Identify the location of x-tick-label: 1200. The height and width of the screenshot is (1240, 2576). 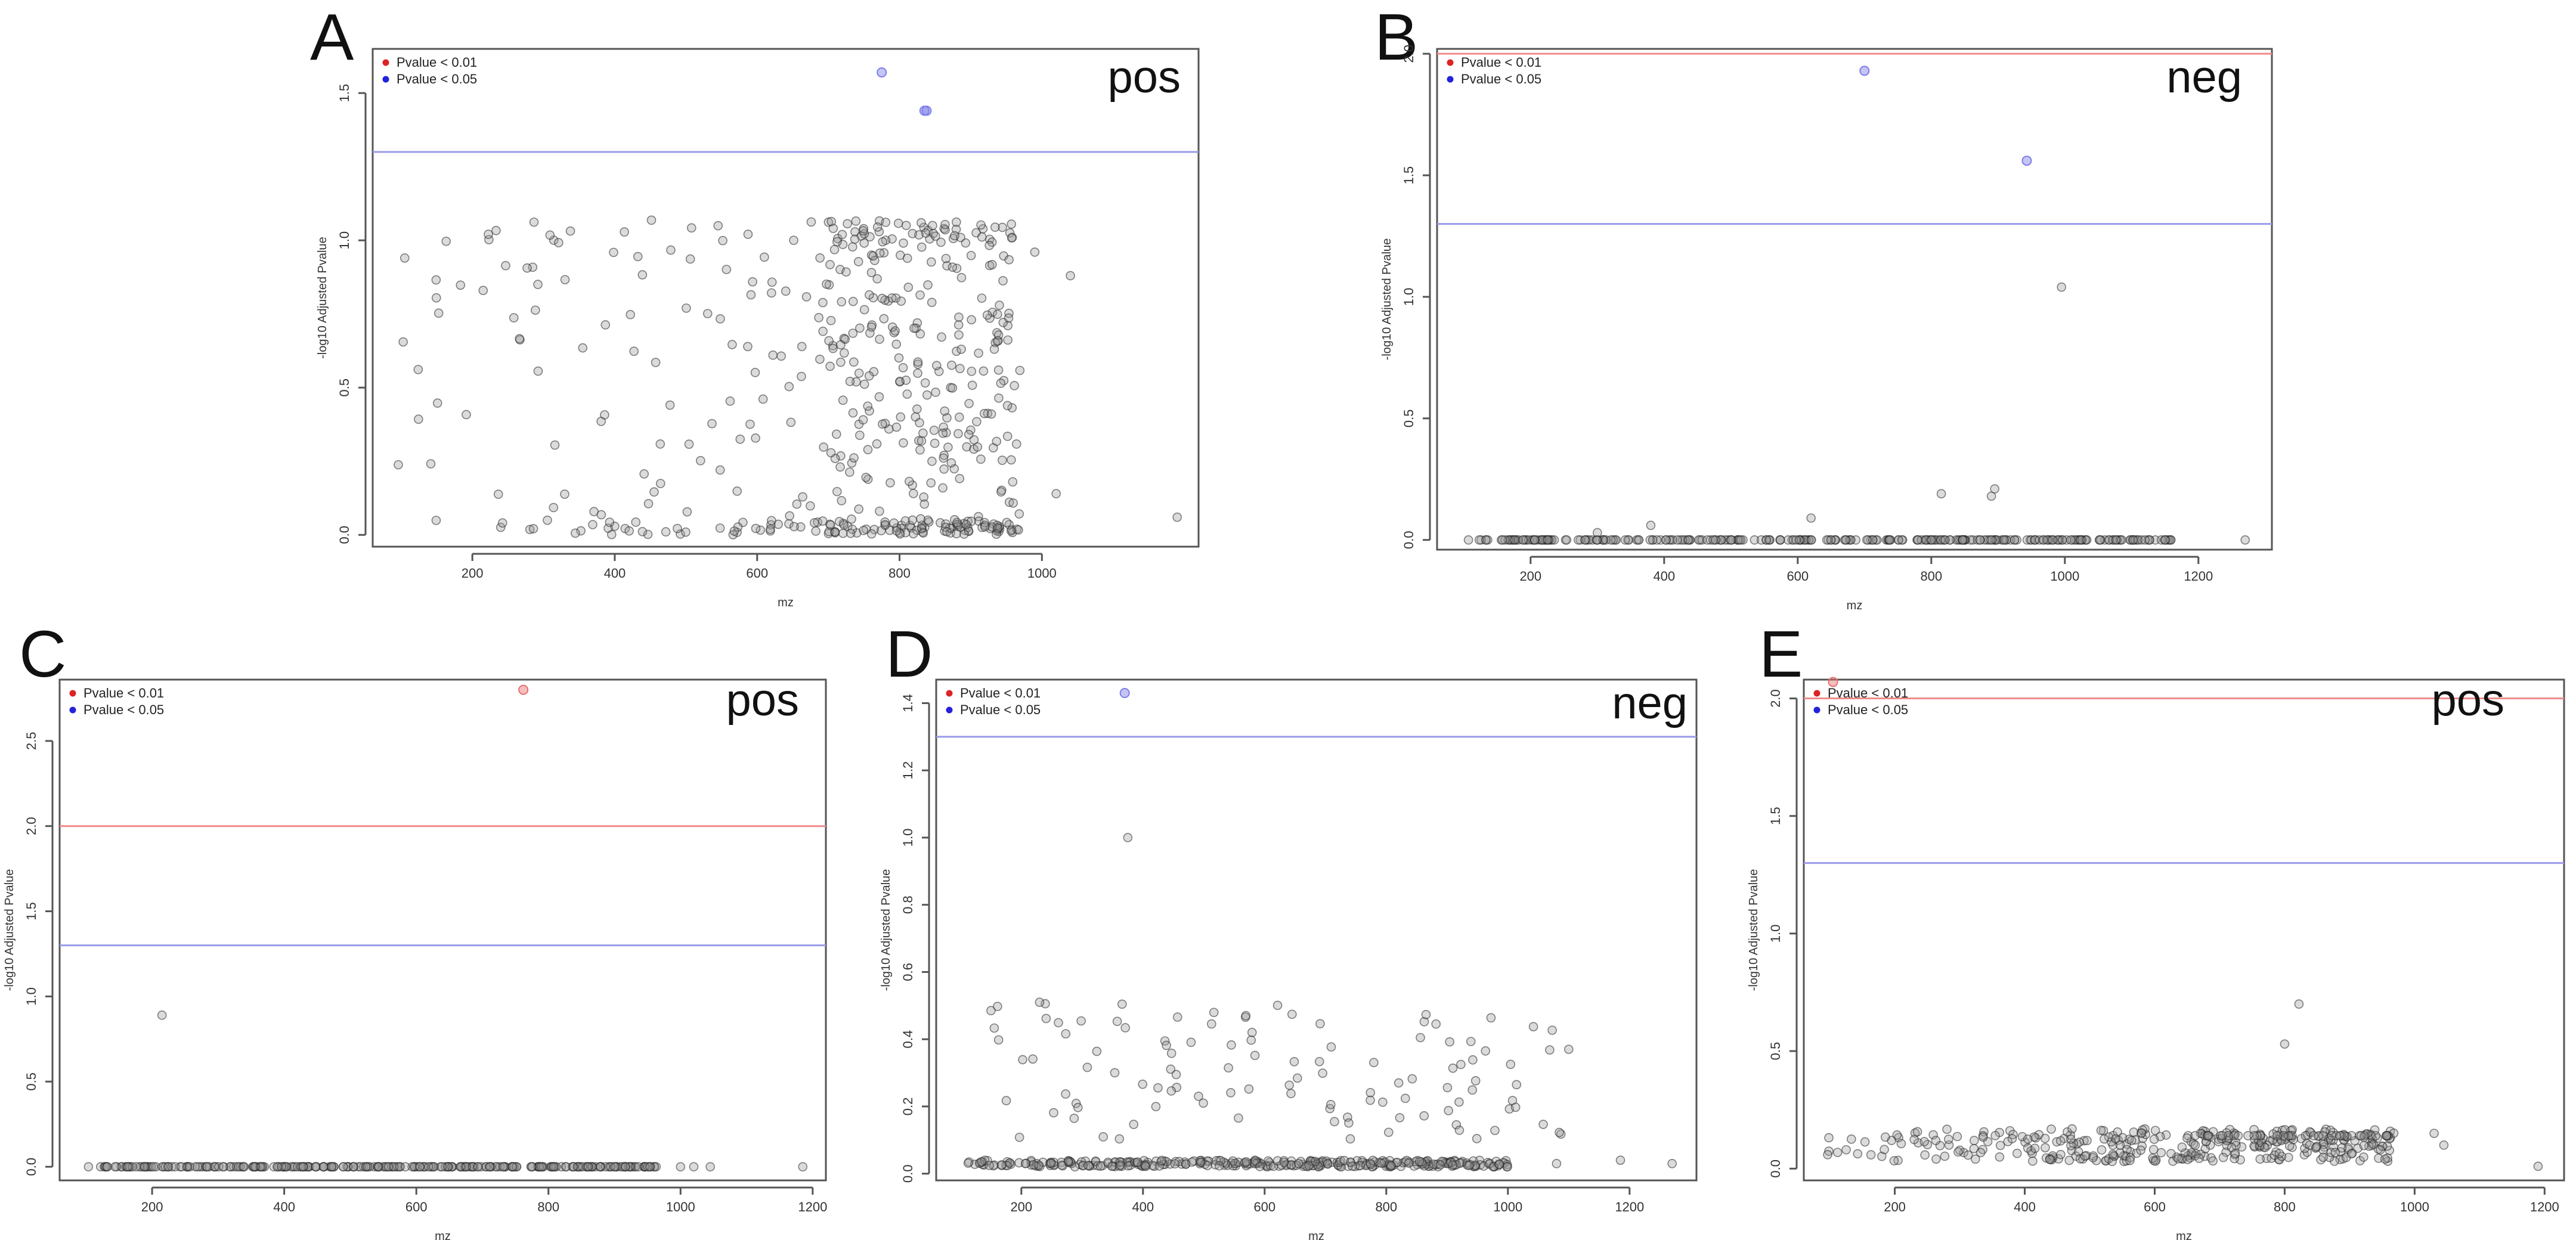
(813, 1206).